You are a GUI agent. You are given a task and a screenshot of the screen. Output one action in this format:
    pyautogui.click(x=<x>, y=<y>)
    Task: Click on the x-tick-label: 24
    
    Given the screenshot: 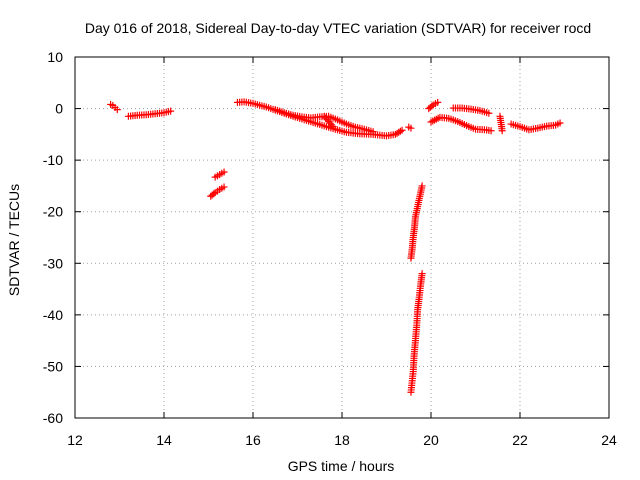 What is the action you would take?
    pyautogui.click(x=609, y=440)
    